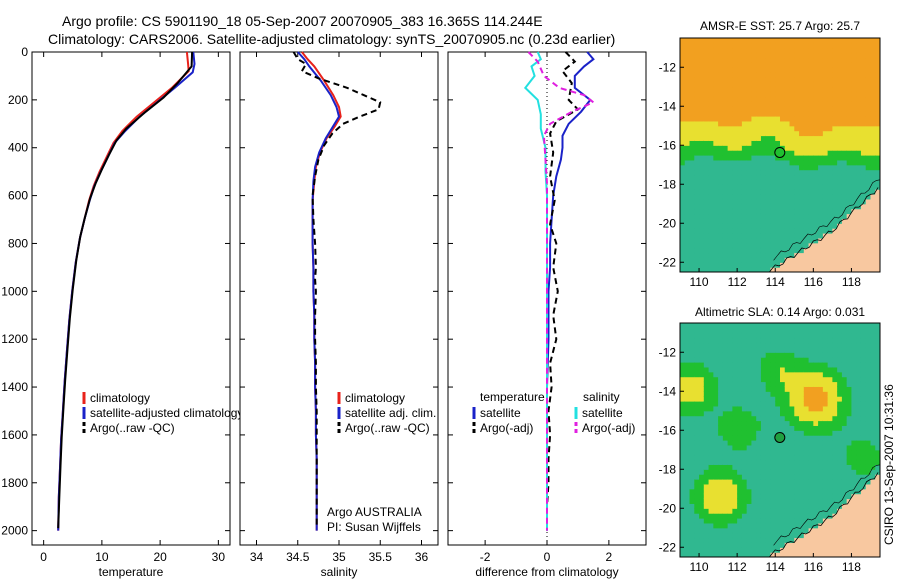 The width and height of the screenshot is (900, 580). Describe the element at coordinates (14, 531) in the screenshot. I see `y-tick-label: 2000` at that location.